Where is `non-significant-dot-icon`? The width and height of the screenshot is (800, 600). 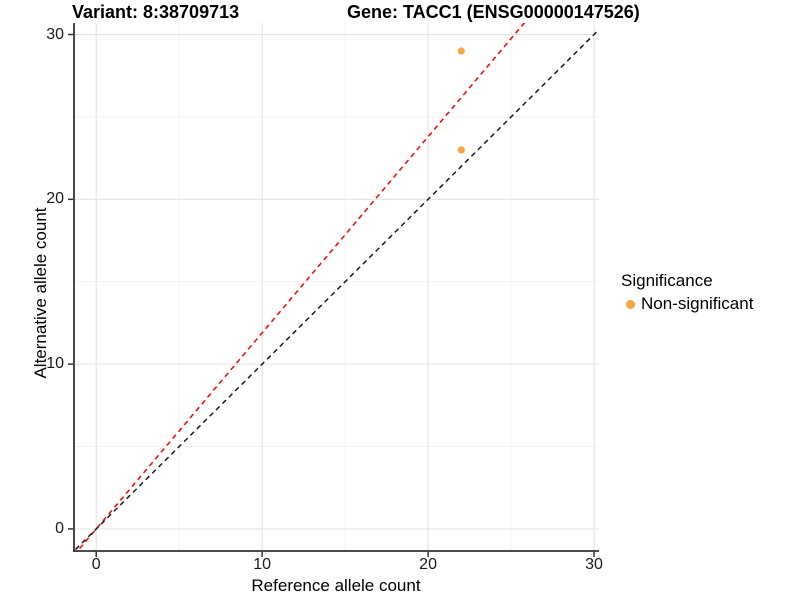
non-significant-dot-icon is located at coordinates (630, 304).